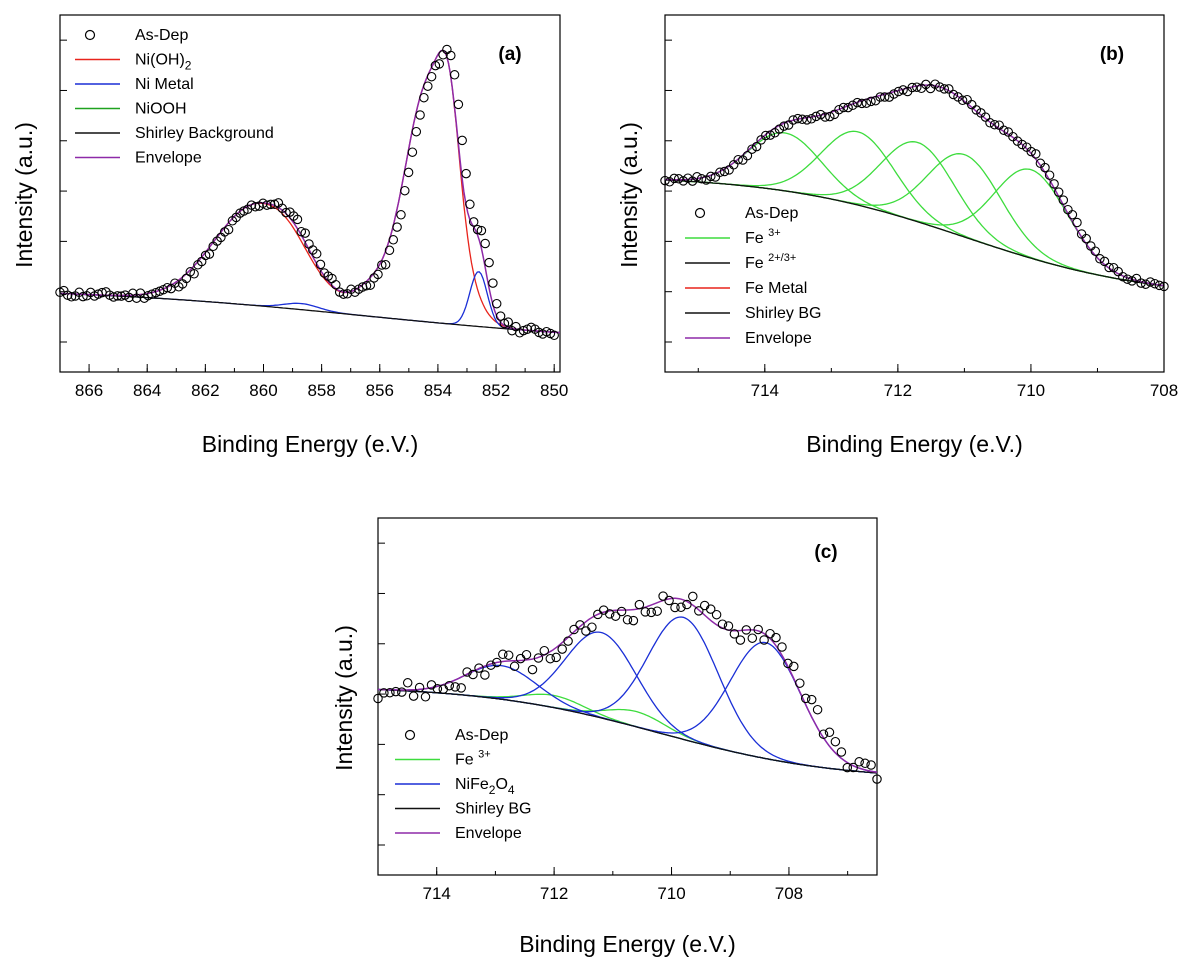 Image resolution: width=1184 pixels, height=961 pixels. I want to click on legend-entry: Envelope, so click(138, 158).